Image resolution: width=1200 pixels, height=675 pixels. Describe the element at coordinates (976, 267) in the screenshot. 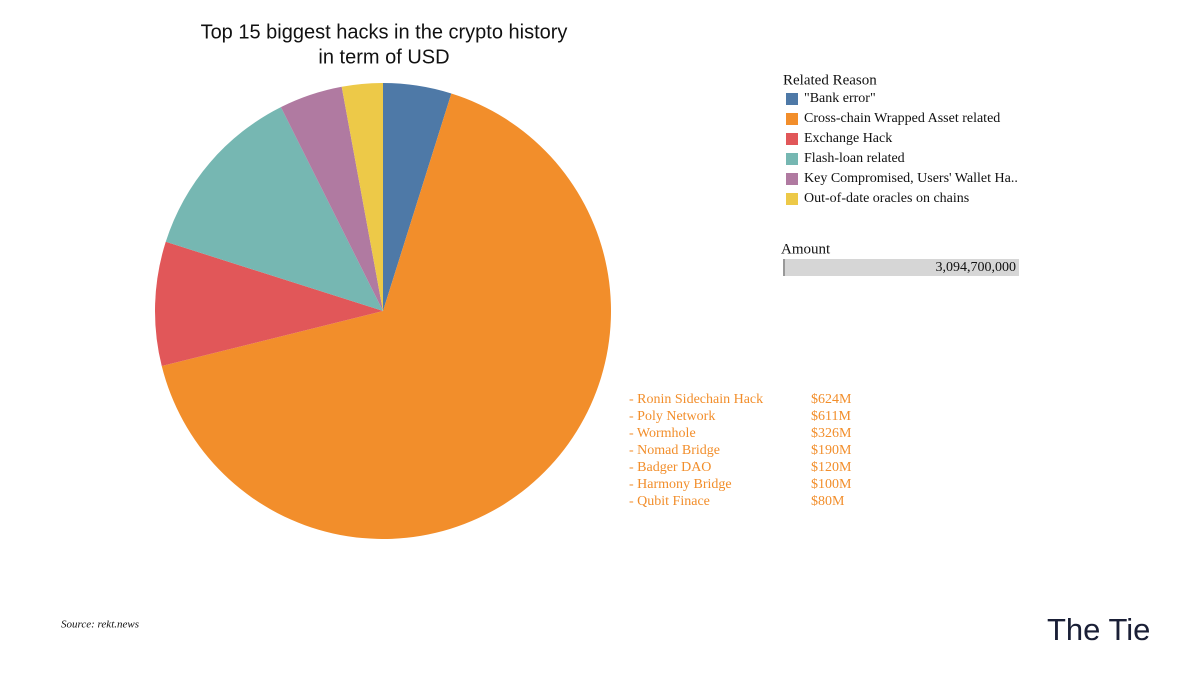

I see `amount-total: 3,094,700,000` at that location.